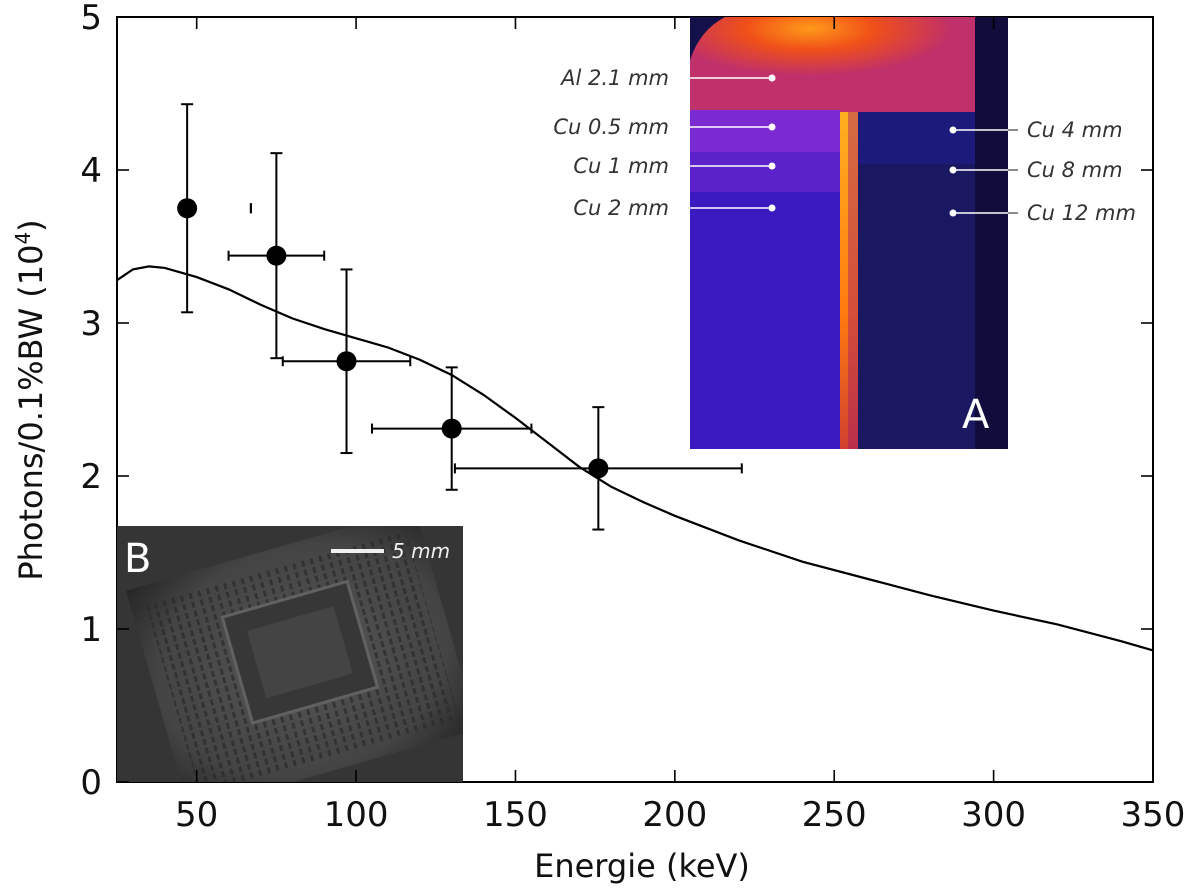 The image size is (1190, 890). What do you see at coordinates (421, 551) in the screenshot?
I see `scale-bar-label: 5 mm` at bounding box center [421, 551].